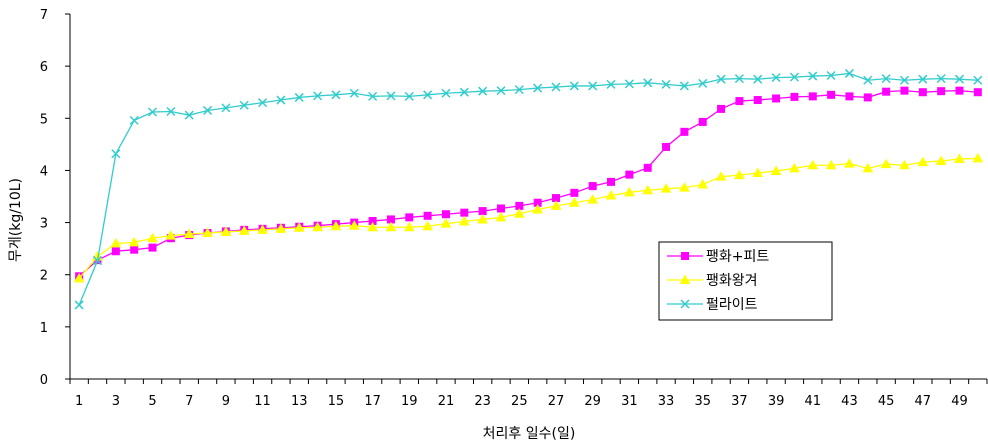 This screenshot has width=988, height=441. What do you see at coordinates (737, 257) in the screenshot?
I see `legend-label: 팽화+피트` at bounding box center [737, 257].